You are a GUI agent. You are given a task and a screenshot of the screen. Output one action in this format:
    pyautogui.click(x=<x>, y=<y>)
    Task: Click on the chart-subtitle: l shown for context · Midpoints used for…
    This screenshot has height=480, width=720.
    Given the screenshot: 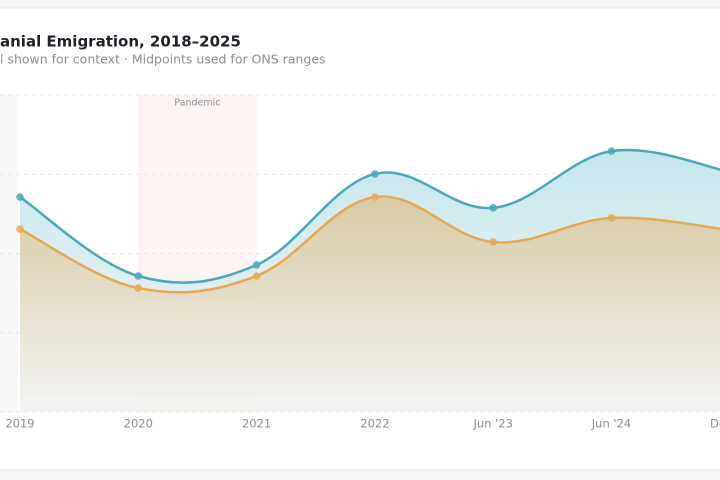 What is the action you would take?
    pyautogui.click(x=163, y=59)
    